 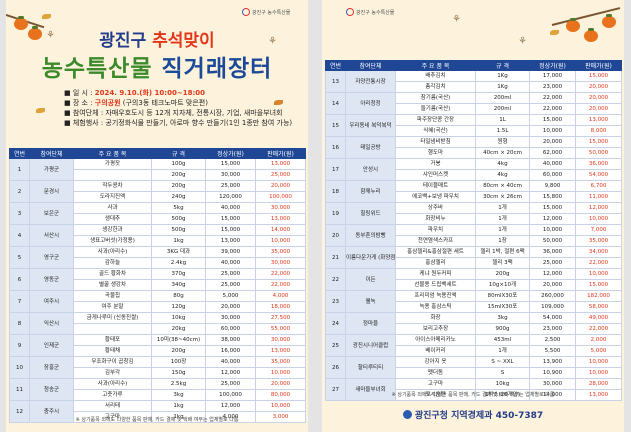 I want to click on cell-spec: S ~ XXL, so click(x=502, y=362).